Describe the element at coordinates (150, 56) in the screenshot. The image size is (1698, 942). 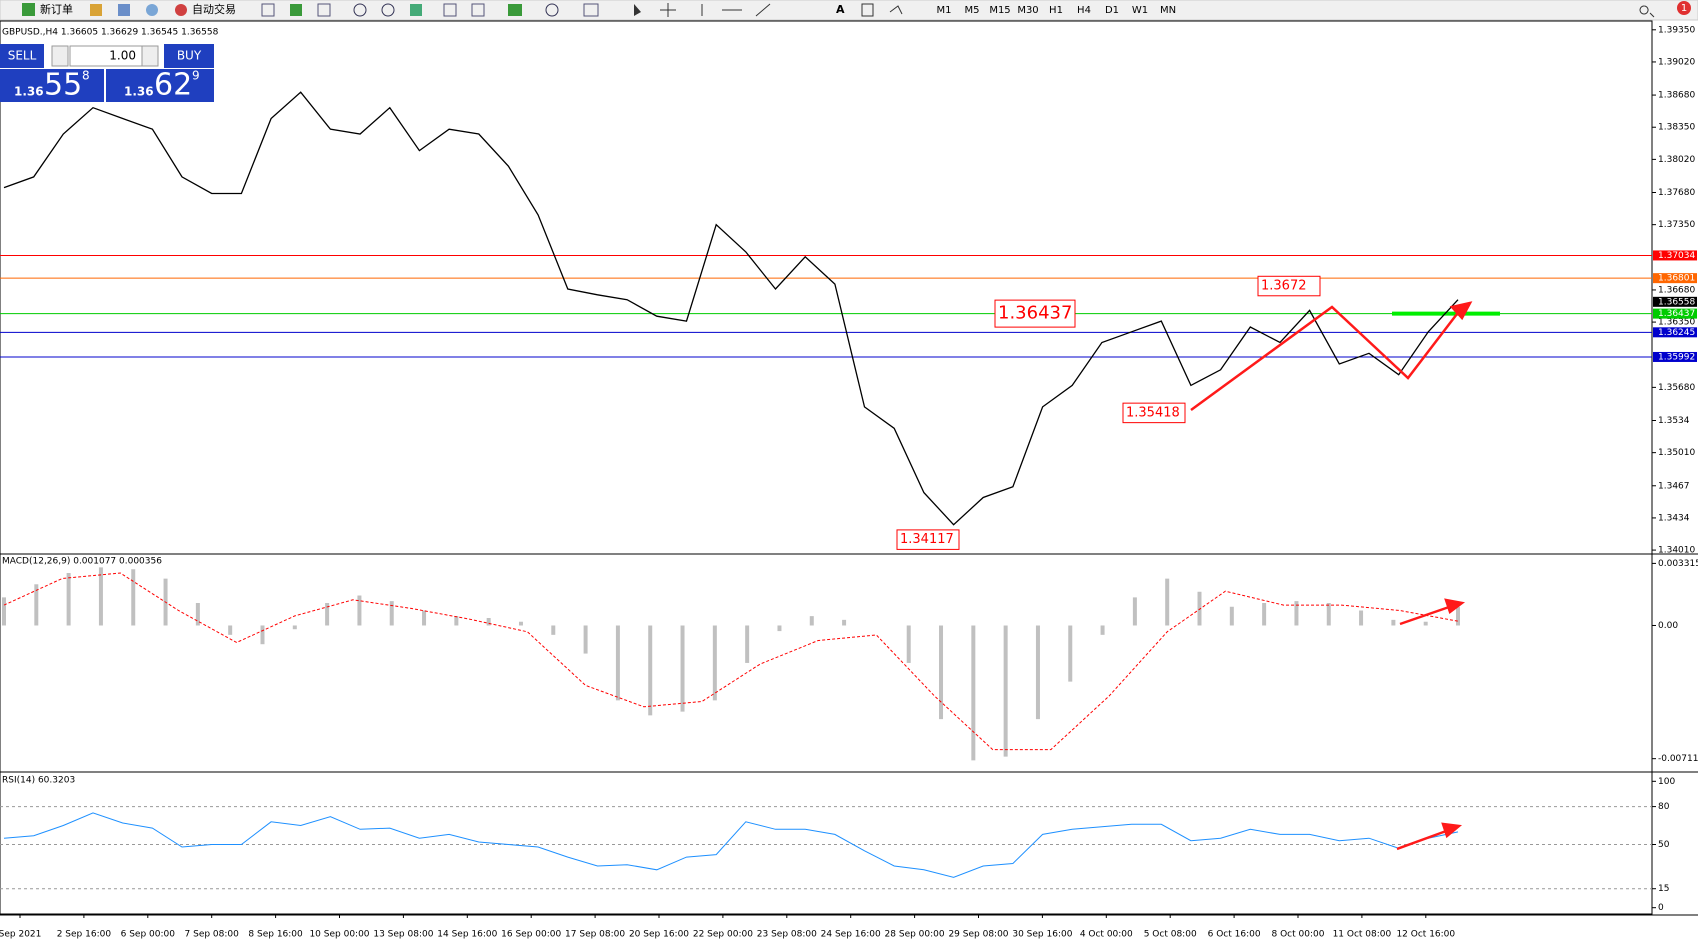
I see `lot-up` at that location.